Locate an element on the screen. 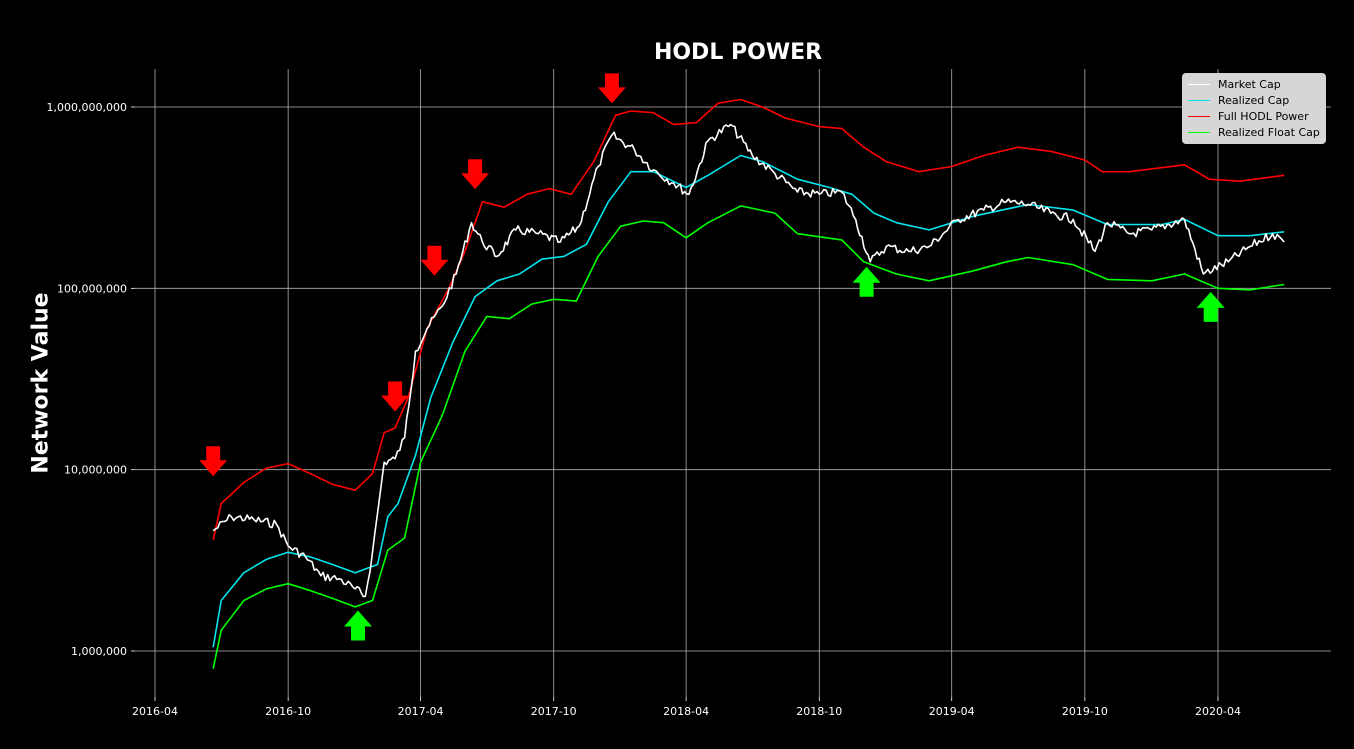 Image resolution: width=1354 pixels, height=749 pixels. y-tick-label: 100,000,000 is located at coordinates (92, 288).